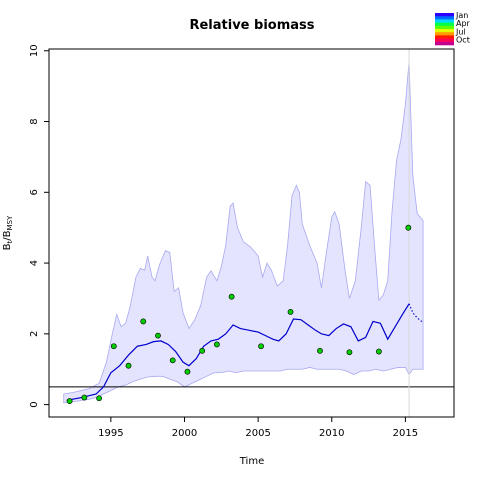 This screenshot has height=480, width=480. Describe the element at coordinates (39, 226) in the screenshot. I see `y-axis: 0 2 4 6 8 10` at that location.